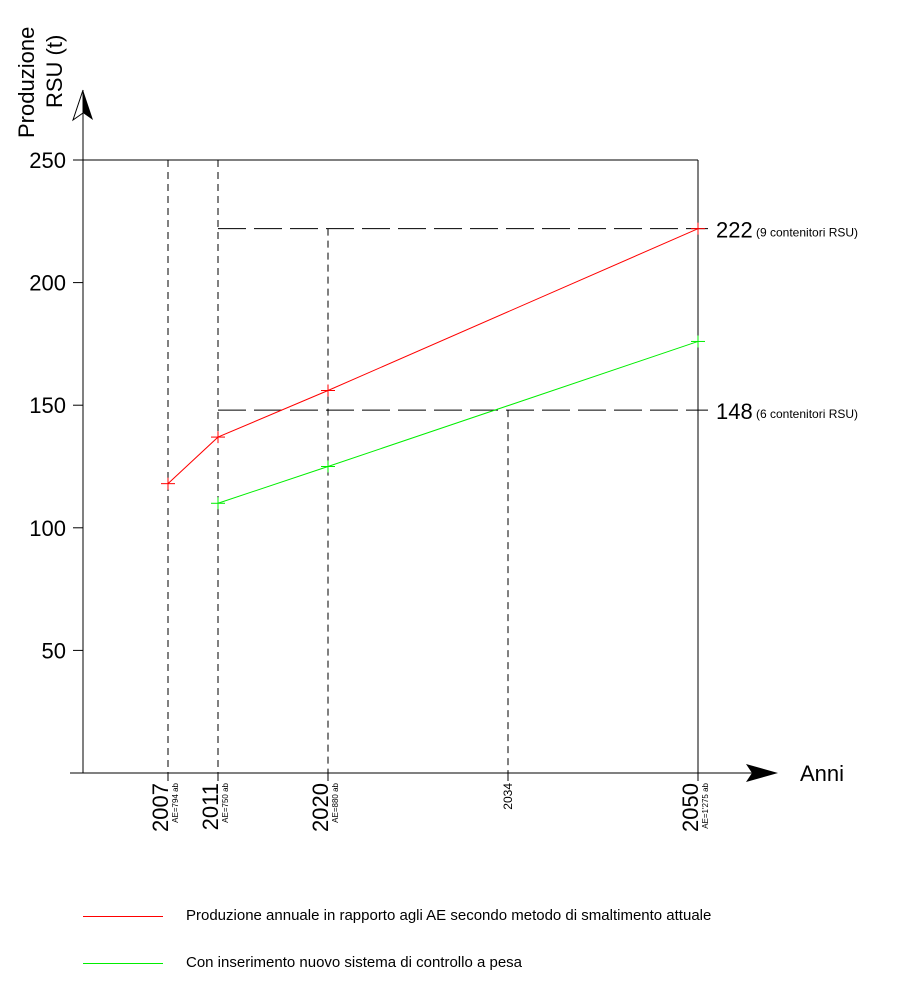  Describe the element at coordinates (47, 160) in the screenshot. I see `y-tick-label-250: 250` at that location.